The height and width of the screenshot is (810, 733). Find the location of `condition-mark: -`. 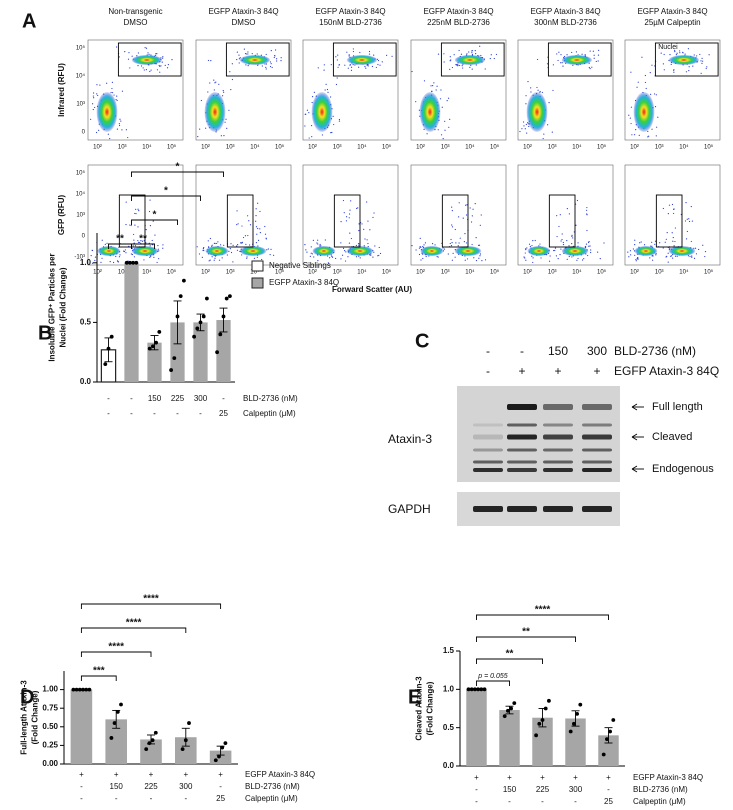

condition-mark: - is located at coordinates (154, 413).